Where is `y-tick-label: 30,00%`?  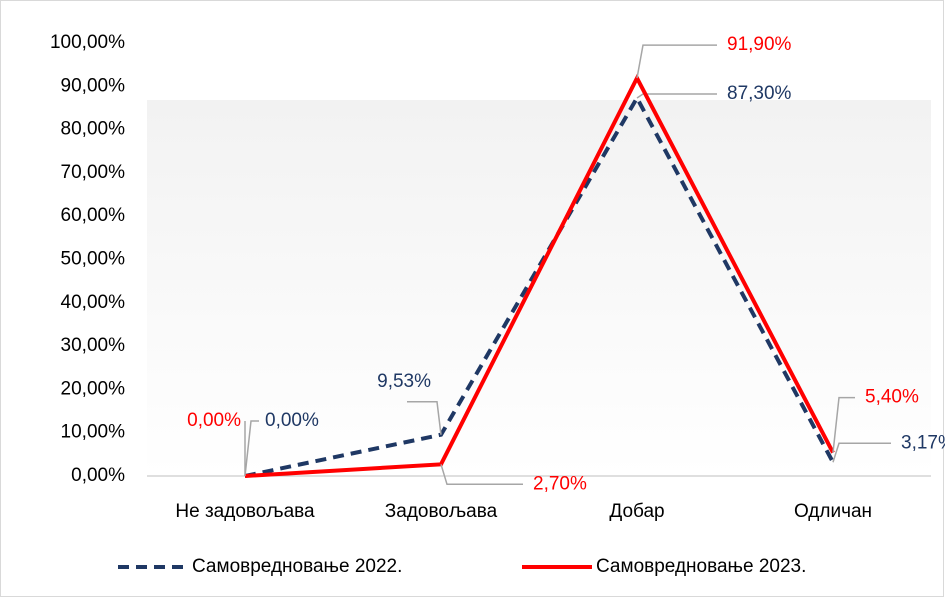
y-tick-label: 30,00% is located at coordinates (93, 345).